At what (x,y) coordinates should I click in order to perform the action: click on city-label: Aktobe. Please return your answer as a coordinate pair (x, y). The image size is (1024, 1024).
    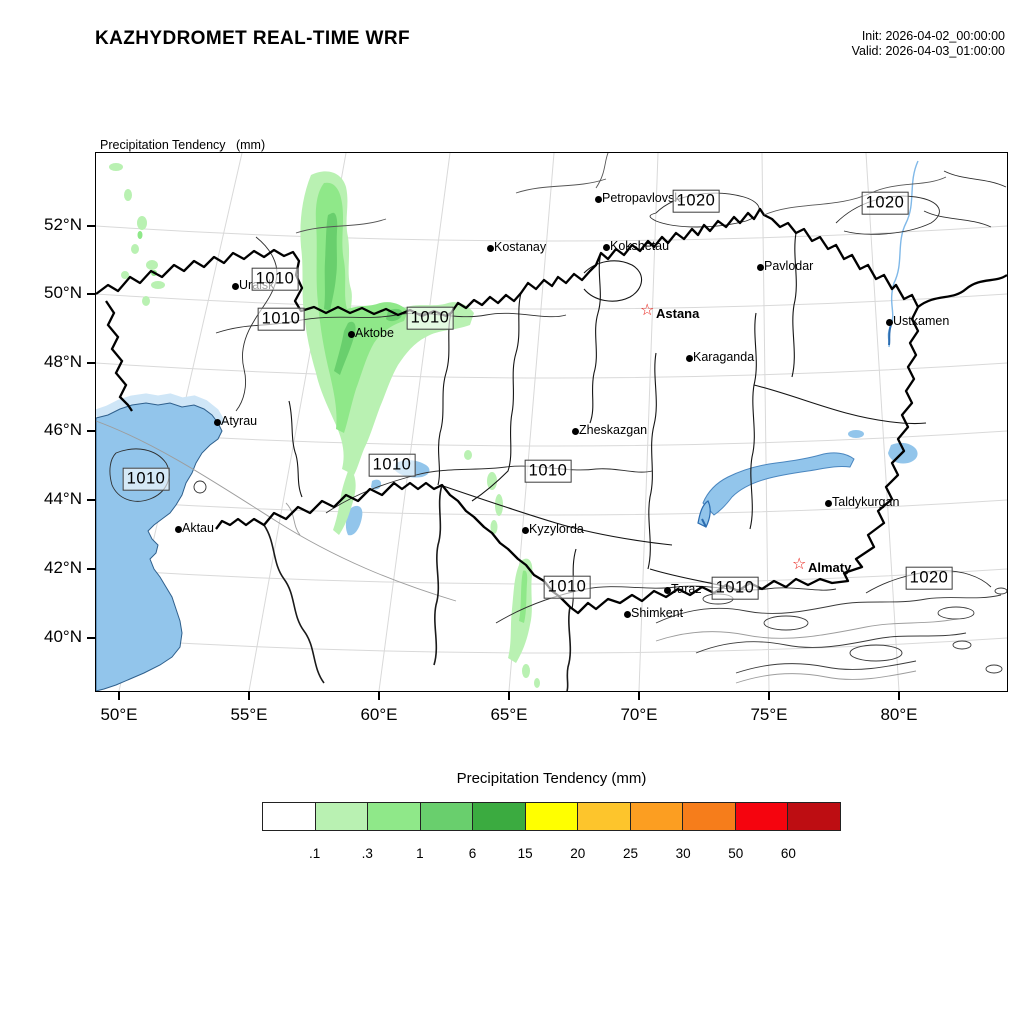
    Looking at the image, I should click on (374, 333).